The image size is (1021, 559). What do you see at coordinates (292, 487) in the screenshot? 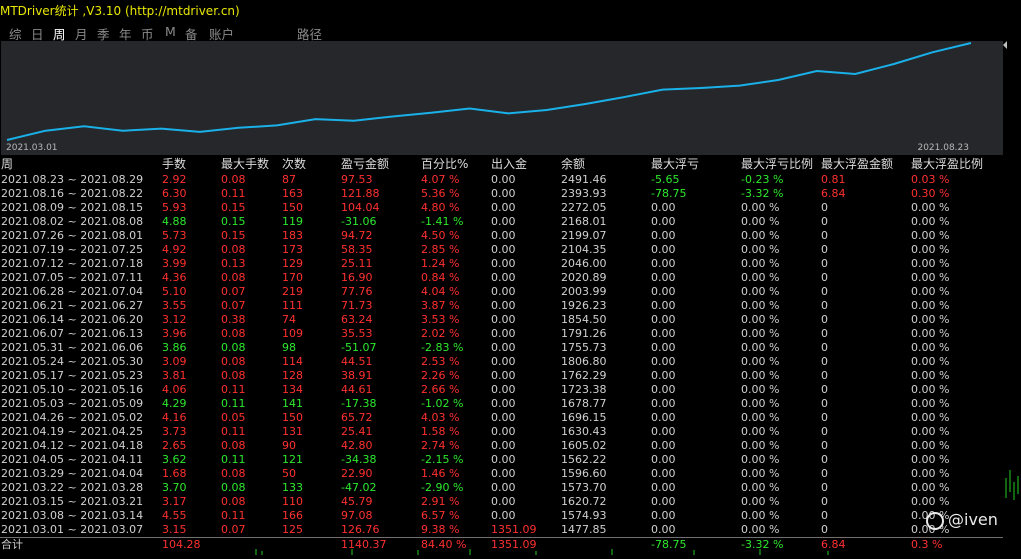
I see `cell-trades: 133` at bounding box center [292, 487].